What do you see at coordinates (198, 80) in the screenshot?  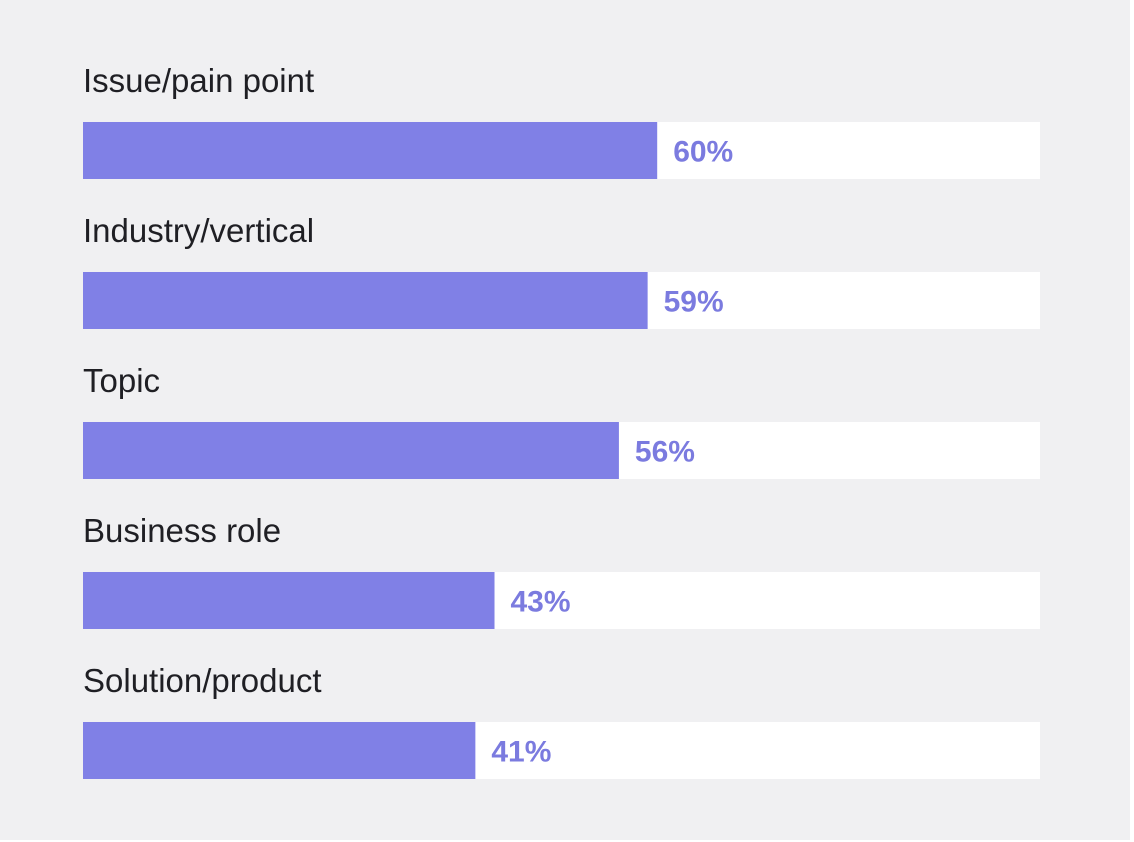 I see `category-label: Issue/pain point` at bounding box center [198, 80].